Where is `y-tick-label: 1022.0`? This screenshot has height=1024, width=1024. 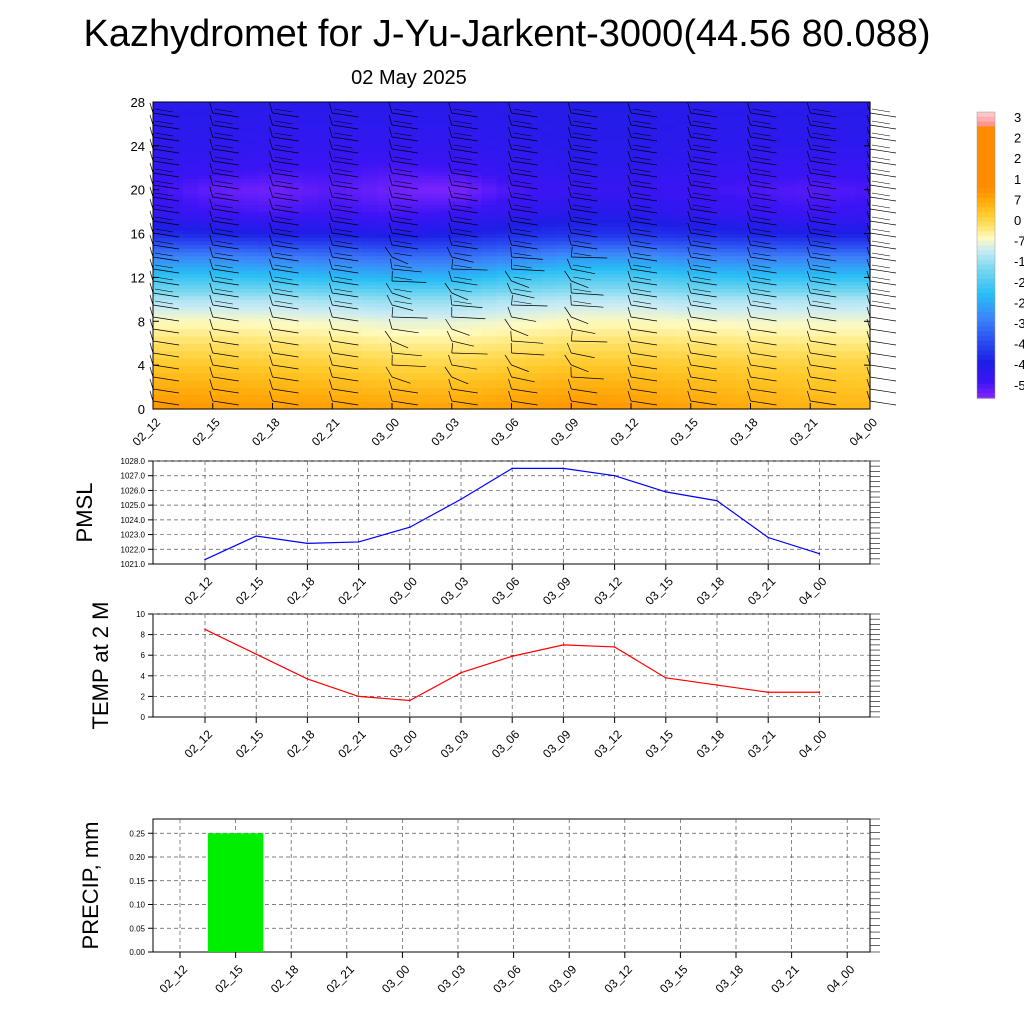 y-tick-label: 1022.0 is located at coordinates (133, 549).